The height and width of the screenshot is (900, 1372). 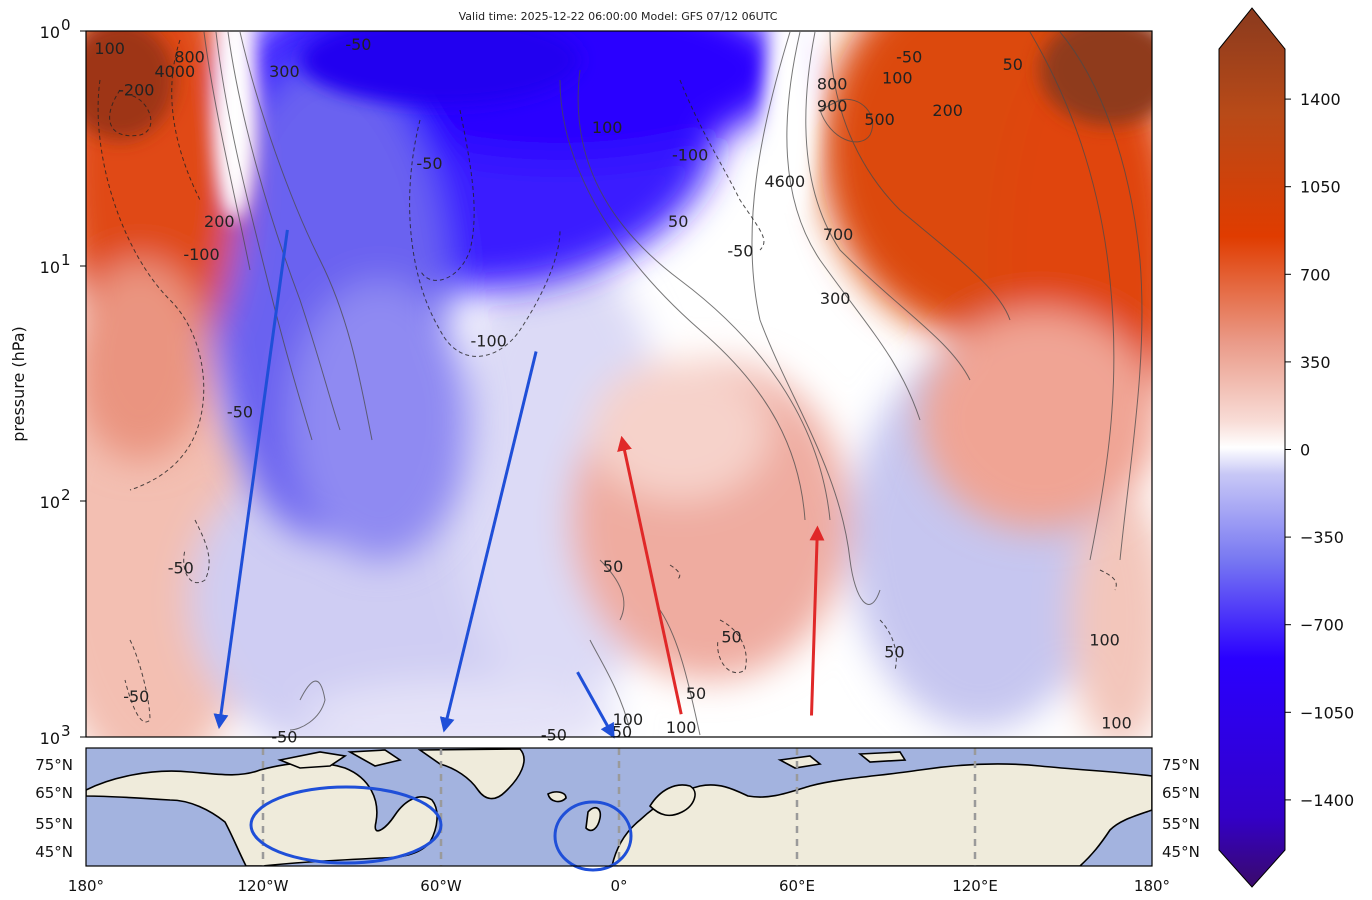 What do you see at coordinates (174, 71) in the screenshot?
I see `contour-label: 4000` at bounding box center [174, 71].